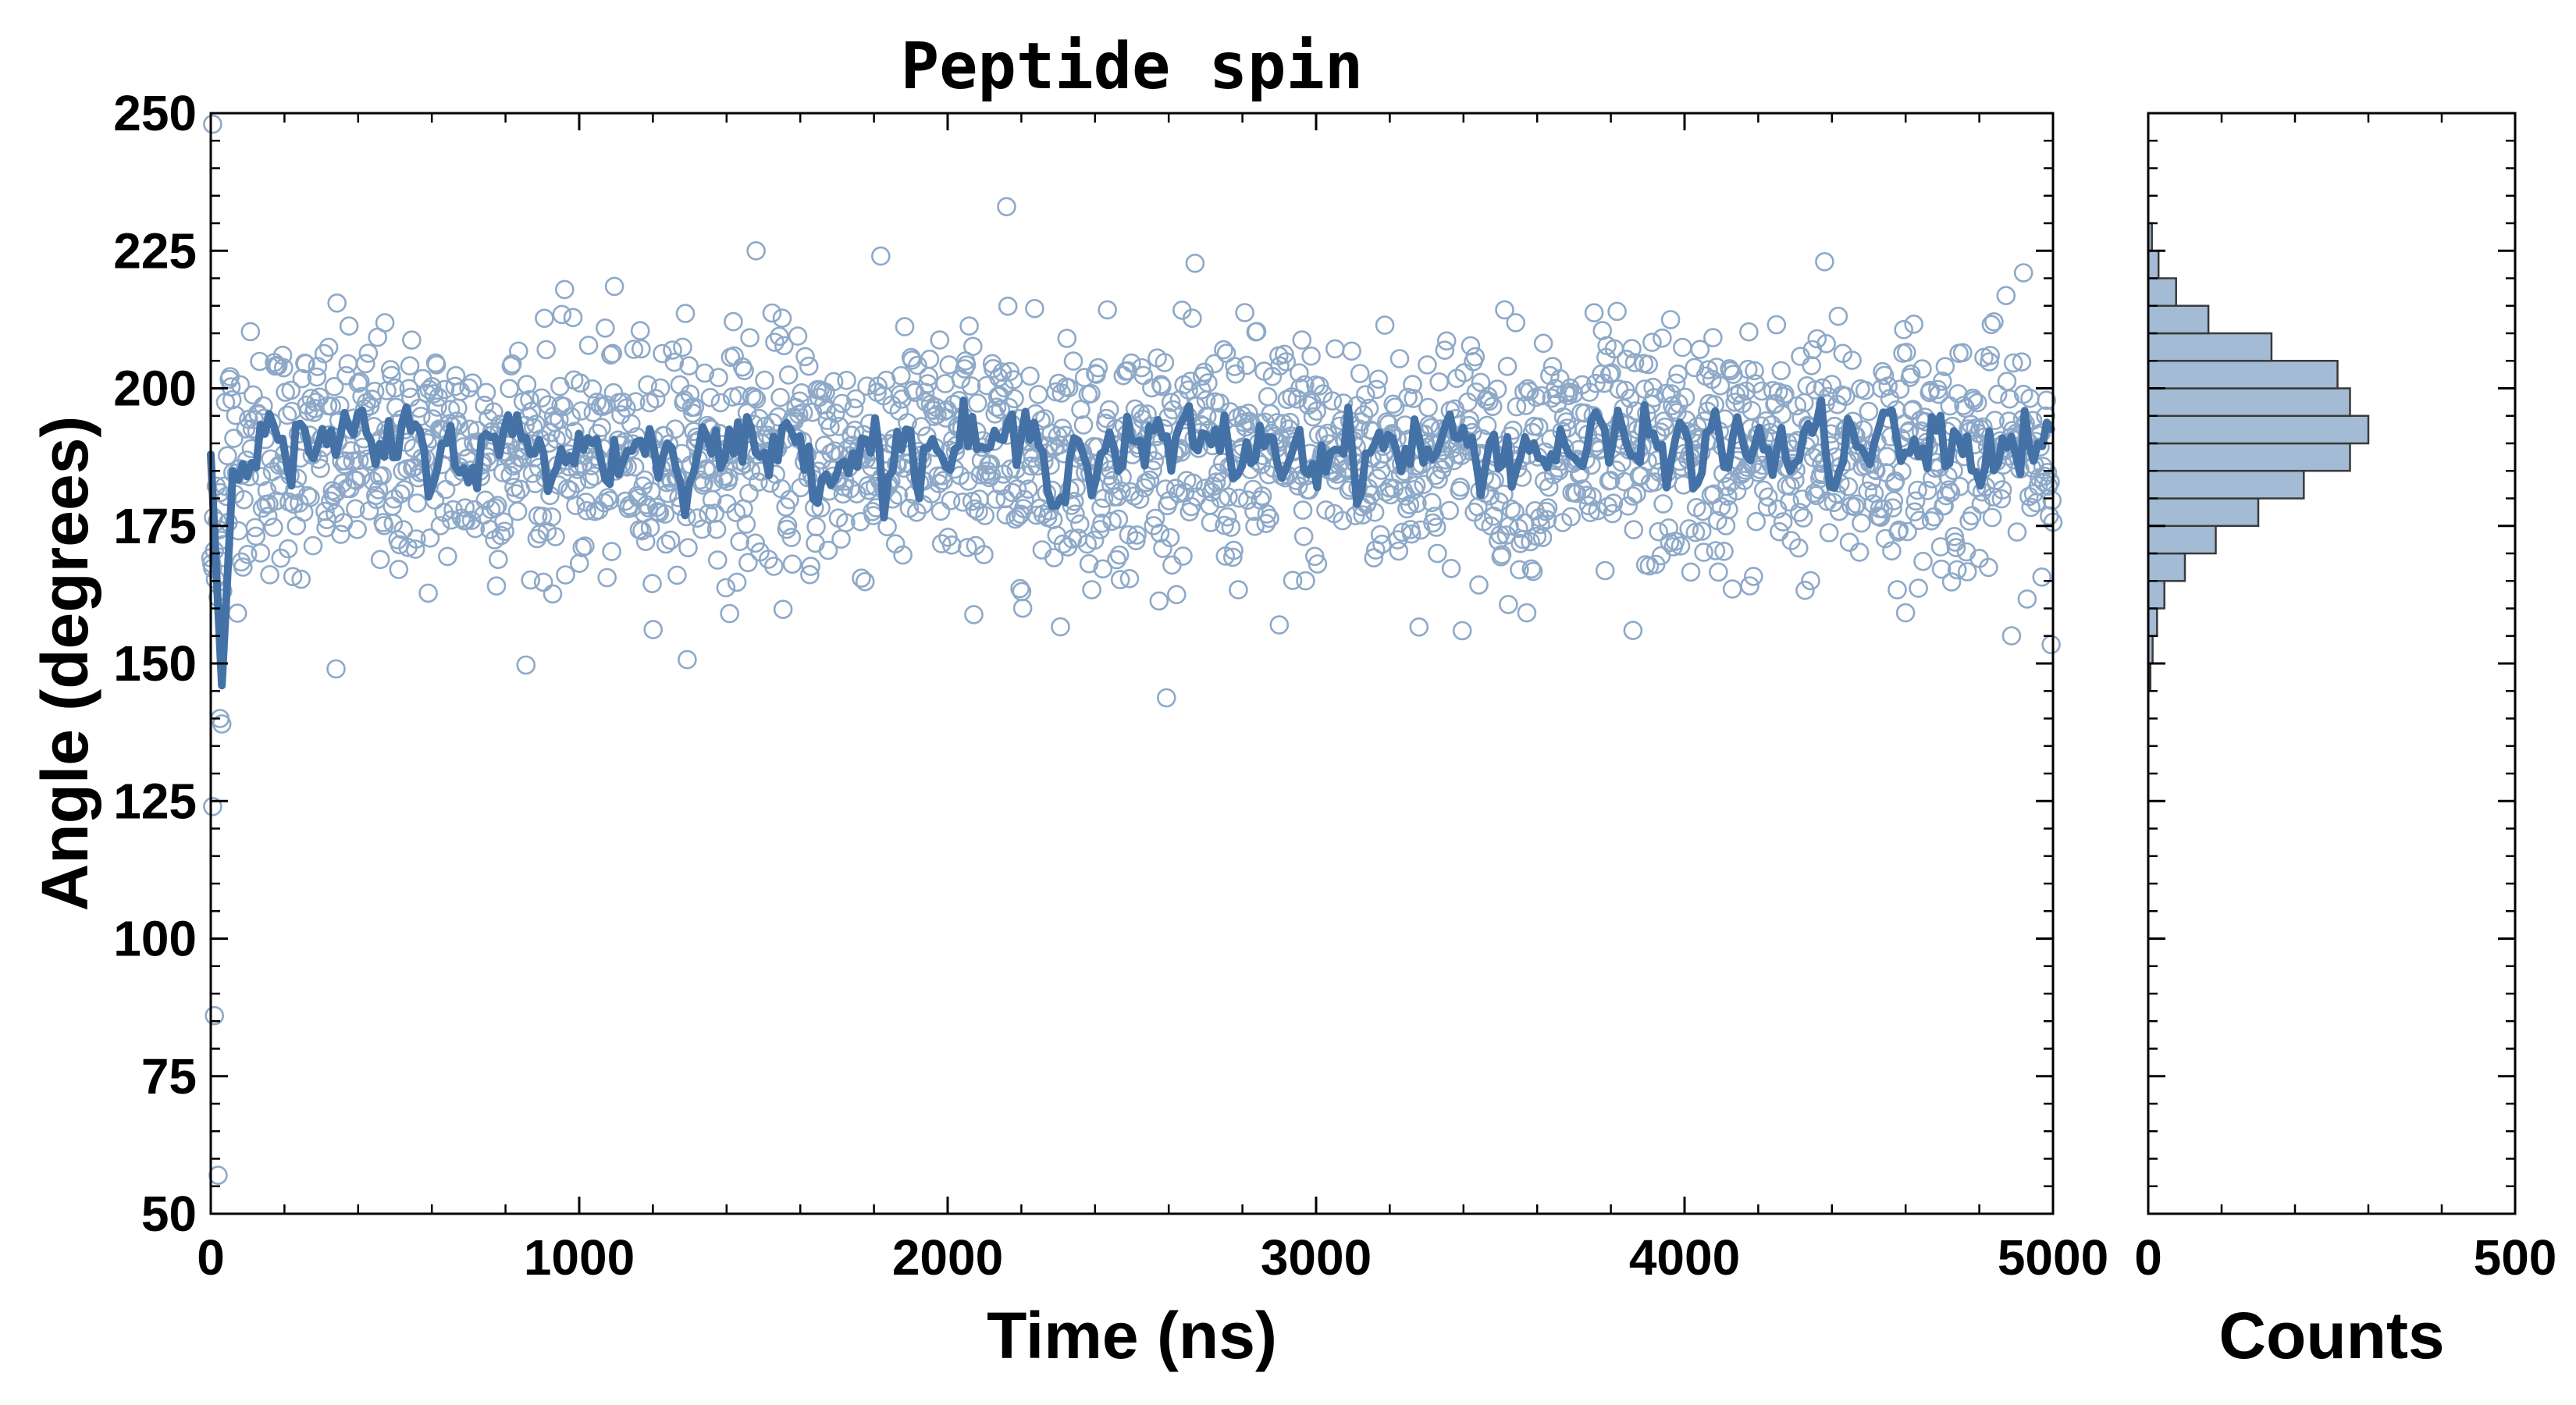 The width and height of the screenshot is (2576, 1405). What do you see at coordinates (2515, 1257) in the screenshot?
I see `histogram-x-tick-label: 500` at bounding box center [2515, 1257].